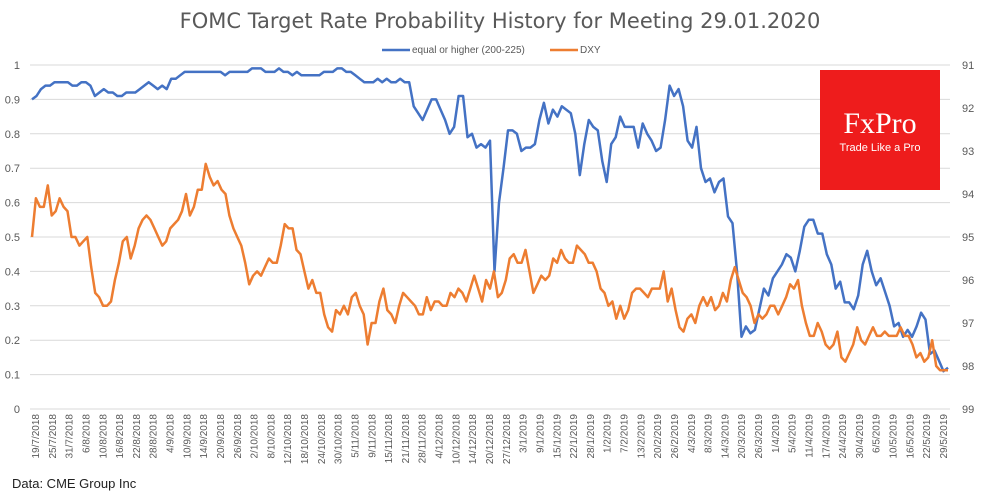 The height and width of the screenshot is (500, 1000). I want to click on logo-background, so click(880, 130).